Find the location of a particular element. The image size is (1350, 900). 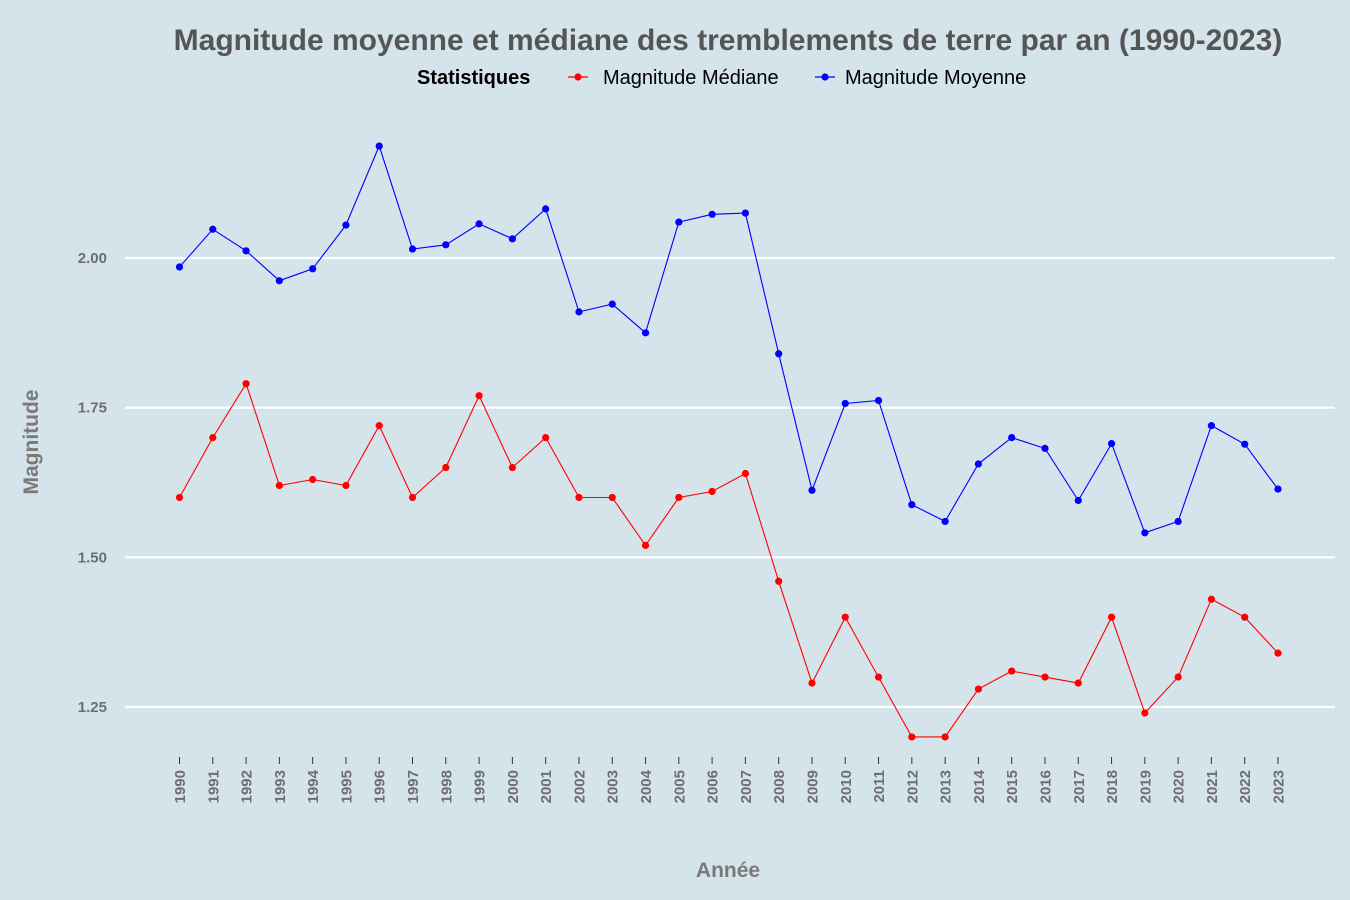

x-tick-label: 2018 is located at coordinates (1112, 786).